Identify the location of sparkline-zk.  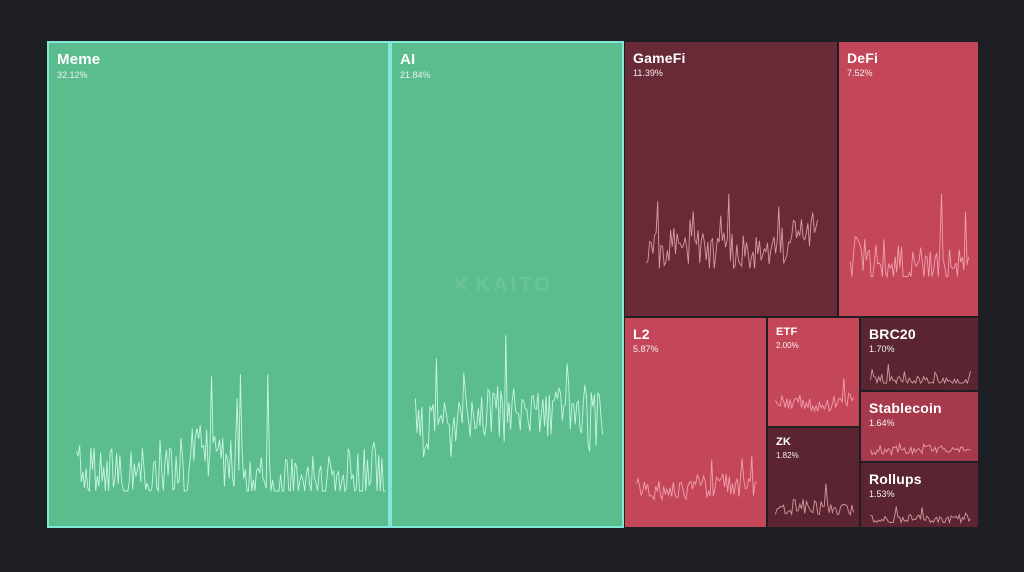
(814, 500).